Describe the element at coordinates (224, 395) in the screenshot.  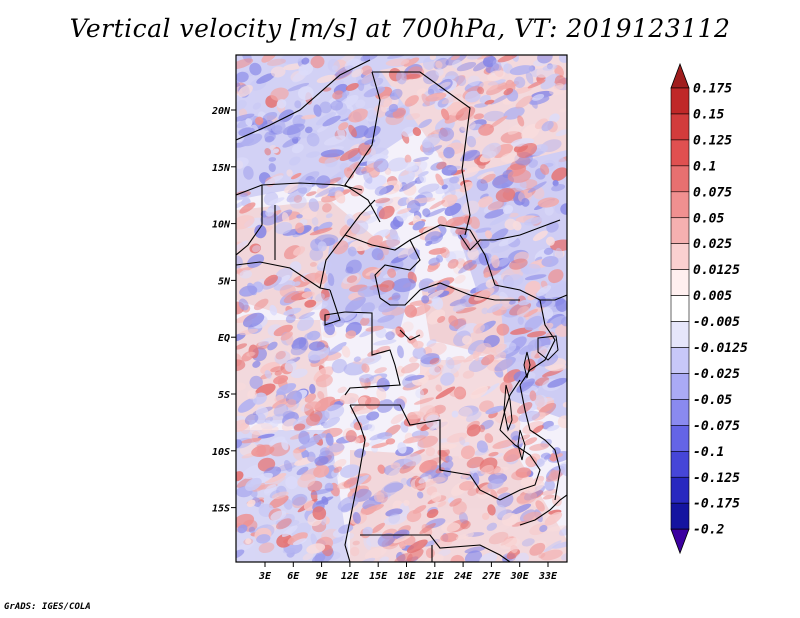
I see `lat-tick-label: 5S` at that location.